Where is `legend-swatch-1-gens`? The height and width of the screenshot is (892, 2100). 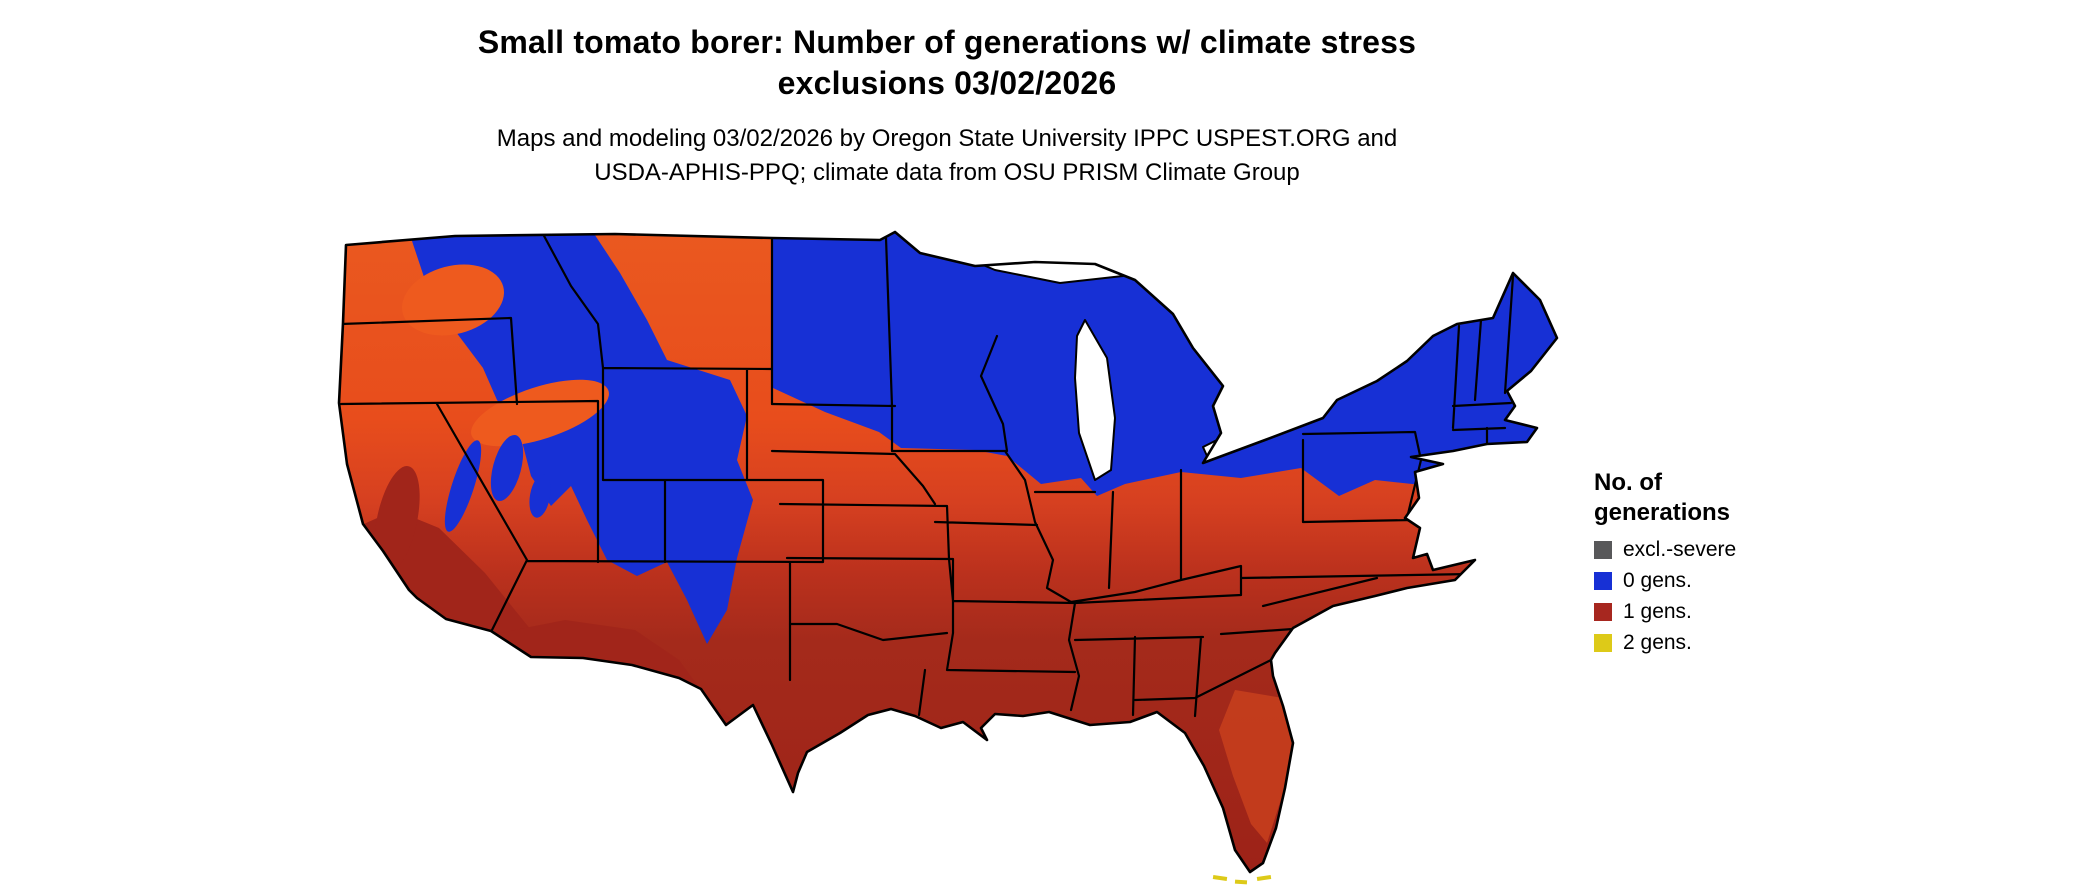 legend-swatch-1-gens is located at coordinates (1603, 612).